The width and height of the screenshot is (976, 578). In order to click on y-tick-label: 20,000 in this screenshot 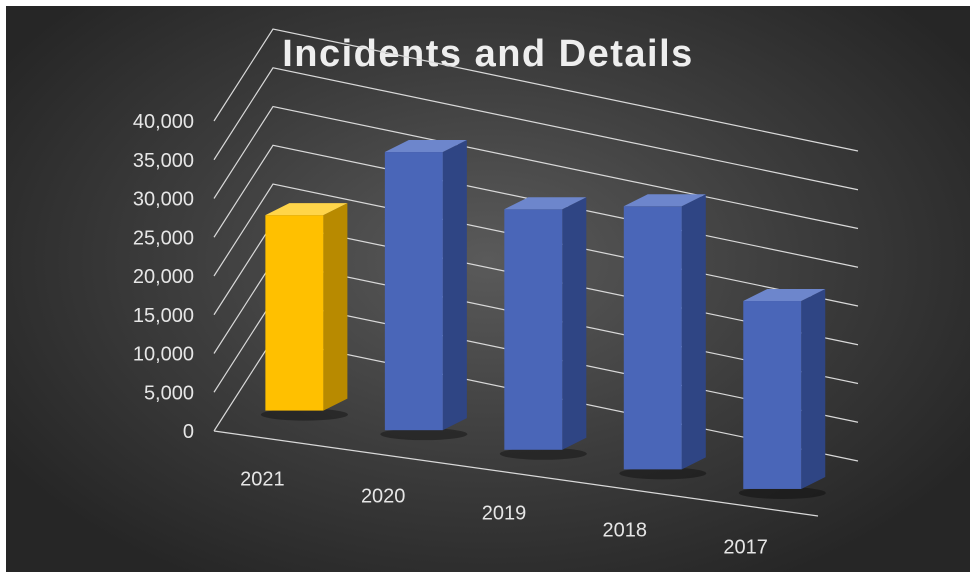, I will do `click(163, 277)`.